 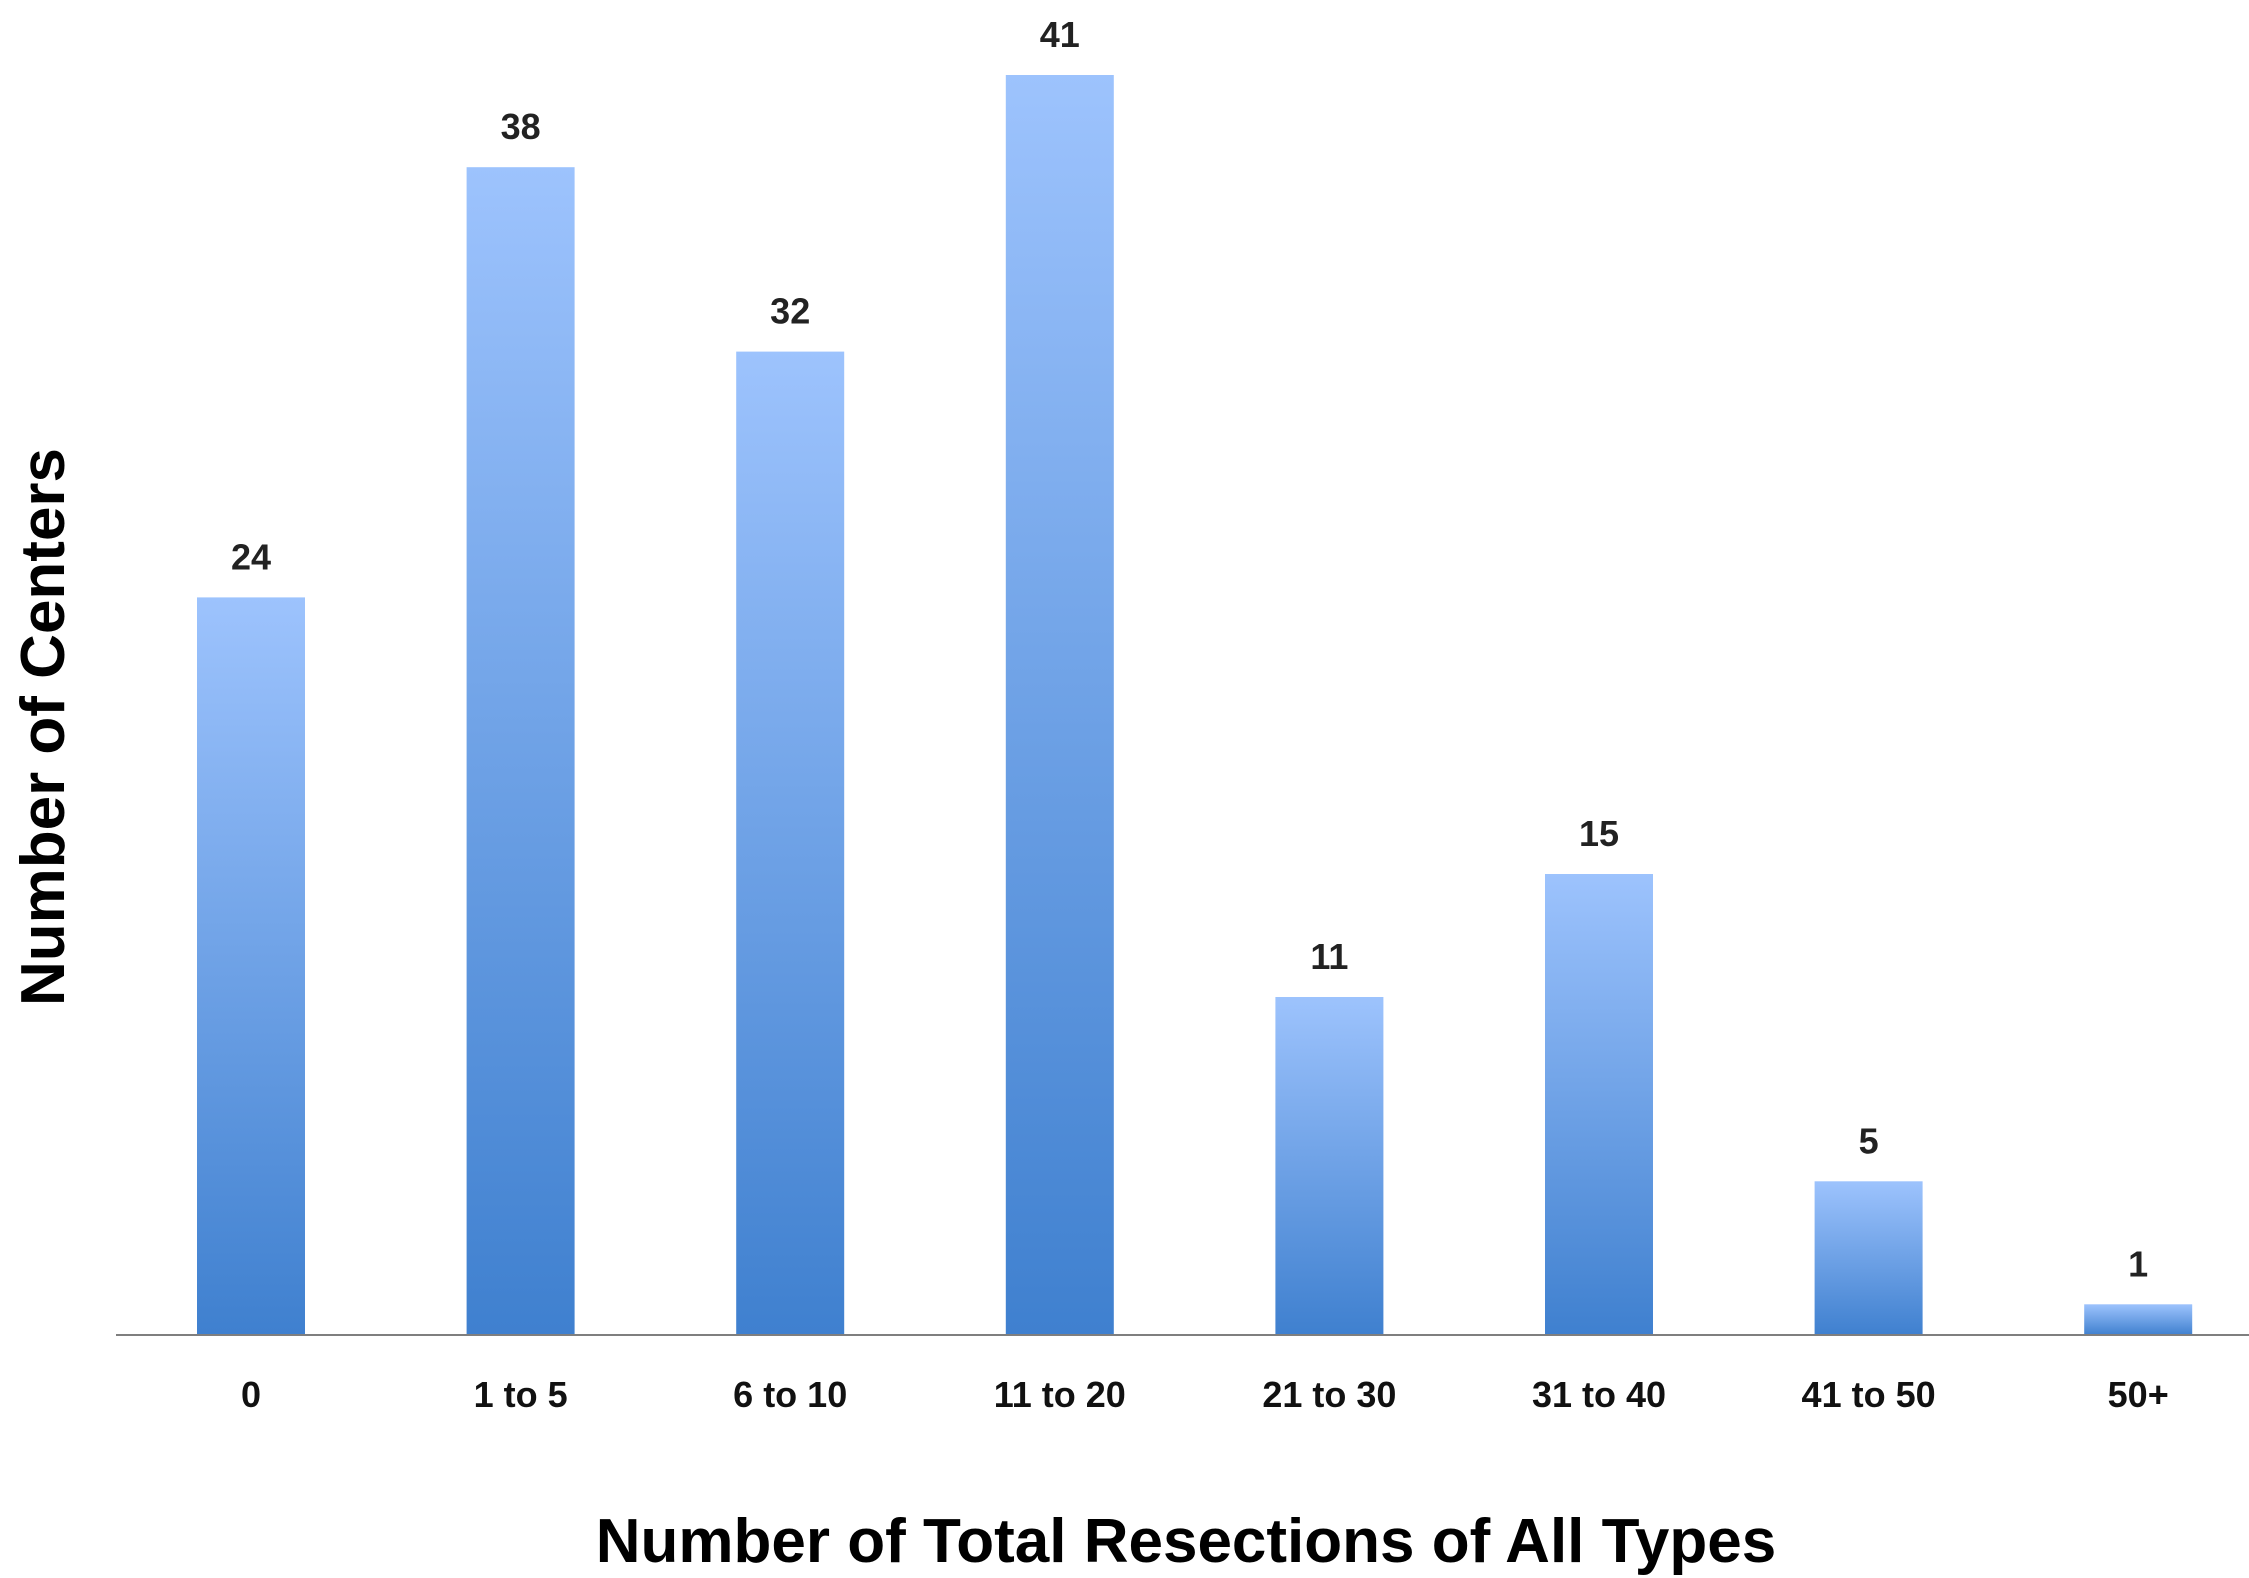 What do you see at coordinates (1869, 1394) in the screenshot?
I see `x-tick-label: 41 to 50` at bounding box center [1869, 1394].